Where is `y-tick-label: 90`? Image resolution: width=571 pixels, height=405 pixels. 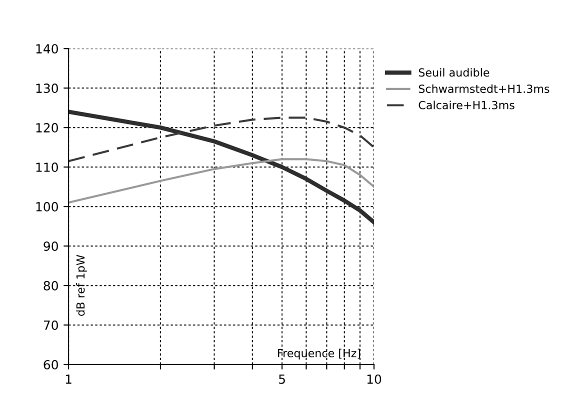 y-tick-label: 90 is located at coordinates (51, 246).